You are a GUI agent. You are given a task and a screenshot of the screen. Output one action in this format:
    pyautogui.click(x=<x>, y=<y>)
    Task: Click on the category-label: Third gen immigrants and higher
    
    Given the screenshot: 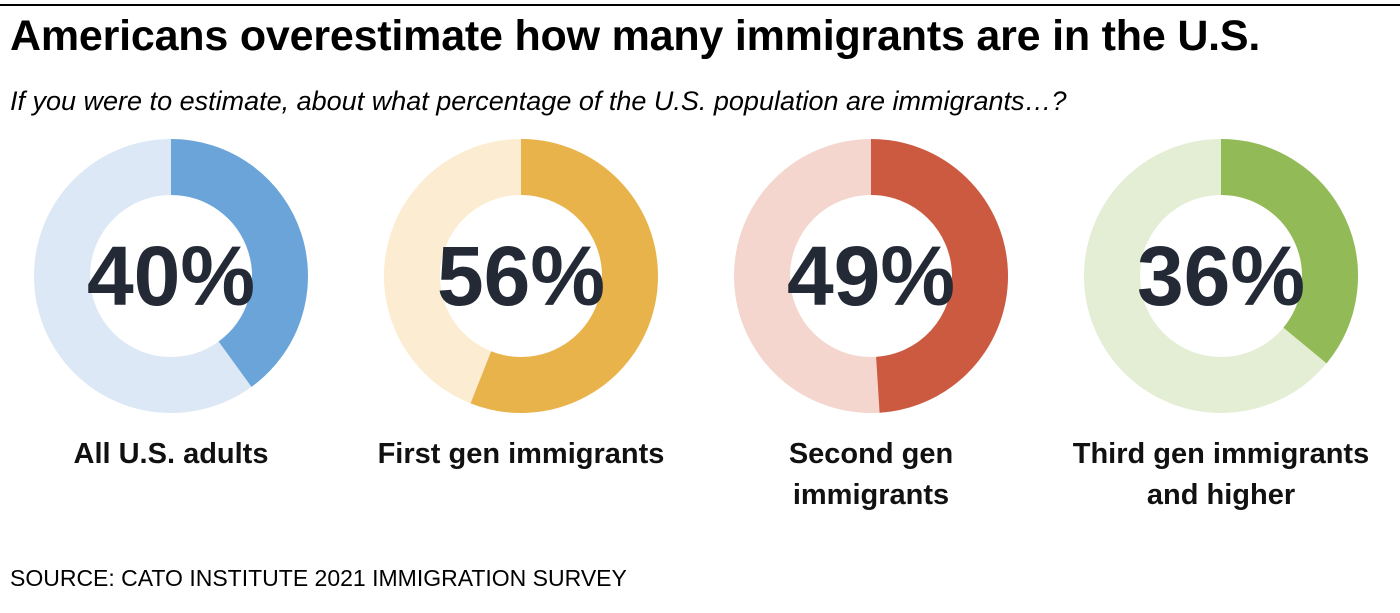 What is the action you would take?
    pyautogui.click(x=1221, y=474)
    